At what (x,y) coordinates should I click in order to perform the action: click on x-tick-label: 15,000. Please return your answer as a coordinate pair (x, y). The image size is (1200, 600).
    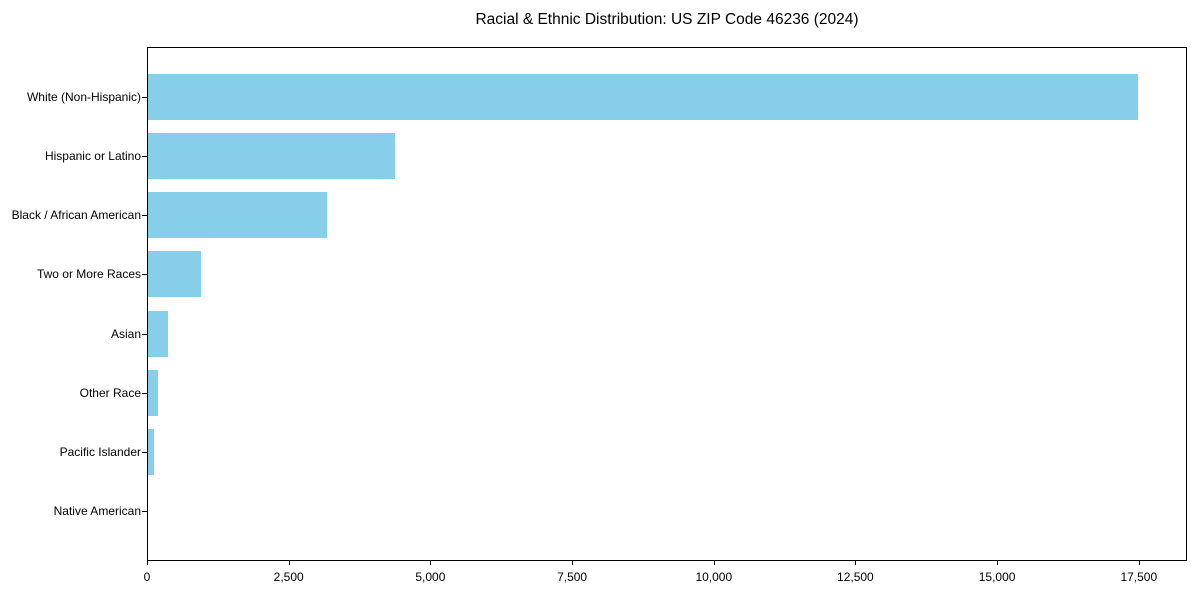
    Looking at the image, I should click on (997, 577).